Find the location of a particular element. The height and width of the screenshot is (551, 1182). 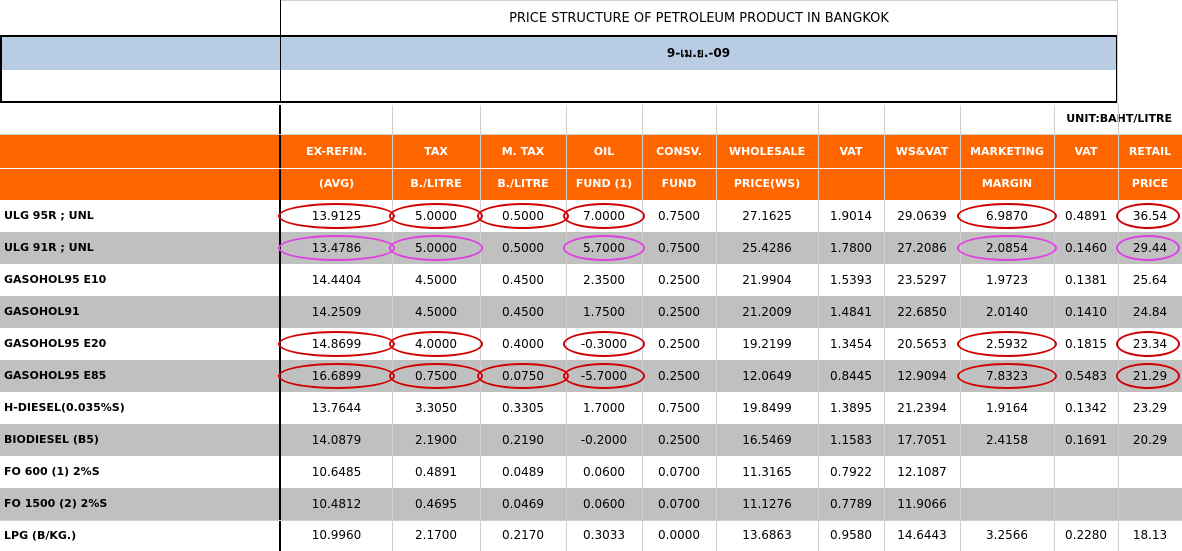

table-cell: 0.1815 is located at coordinates (1086, 344).